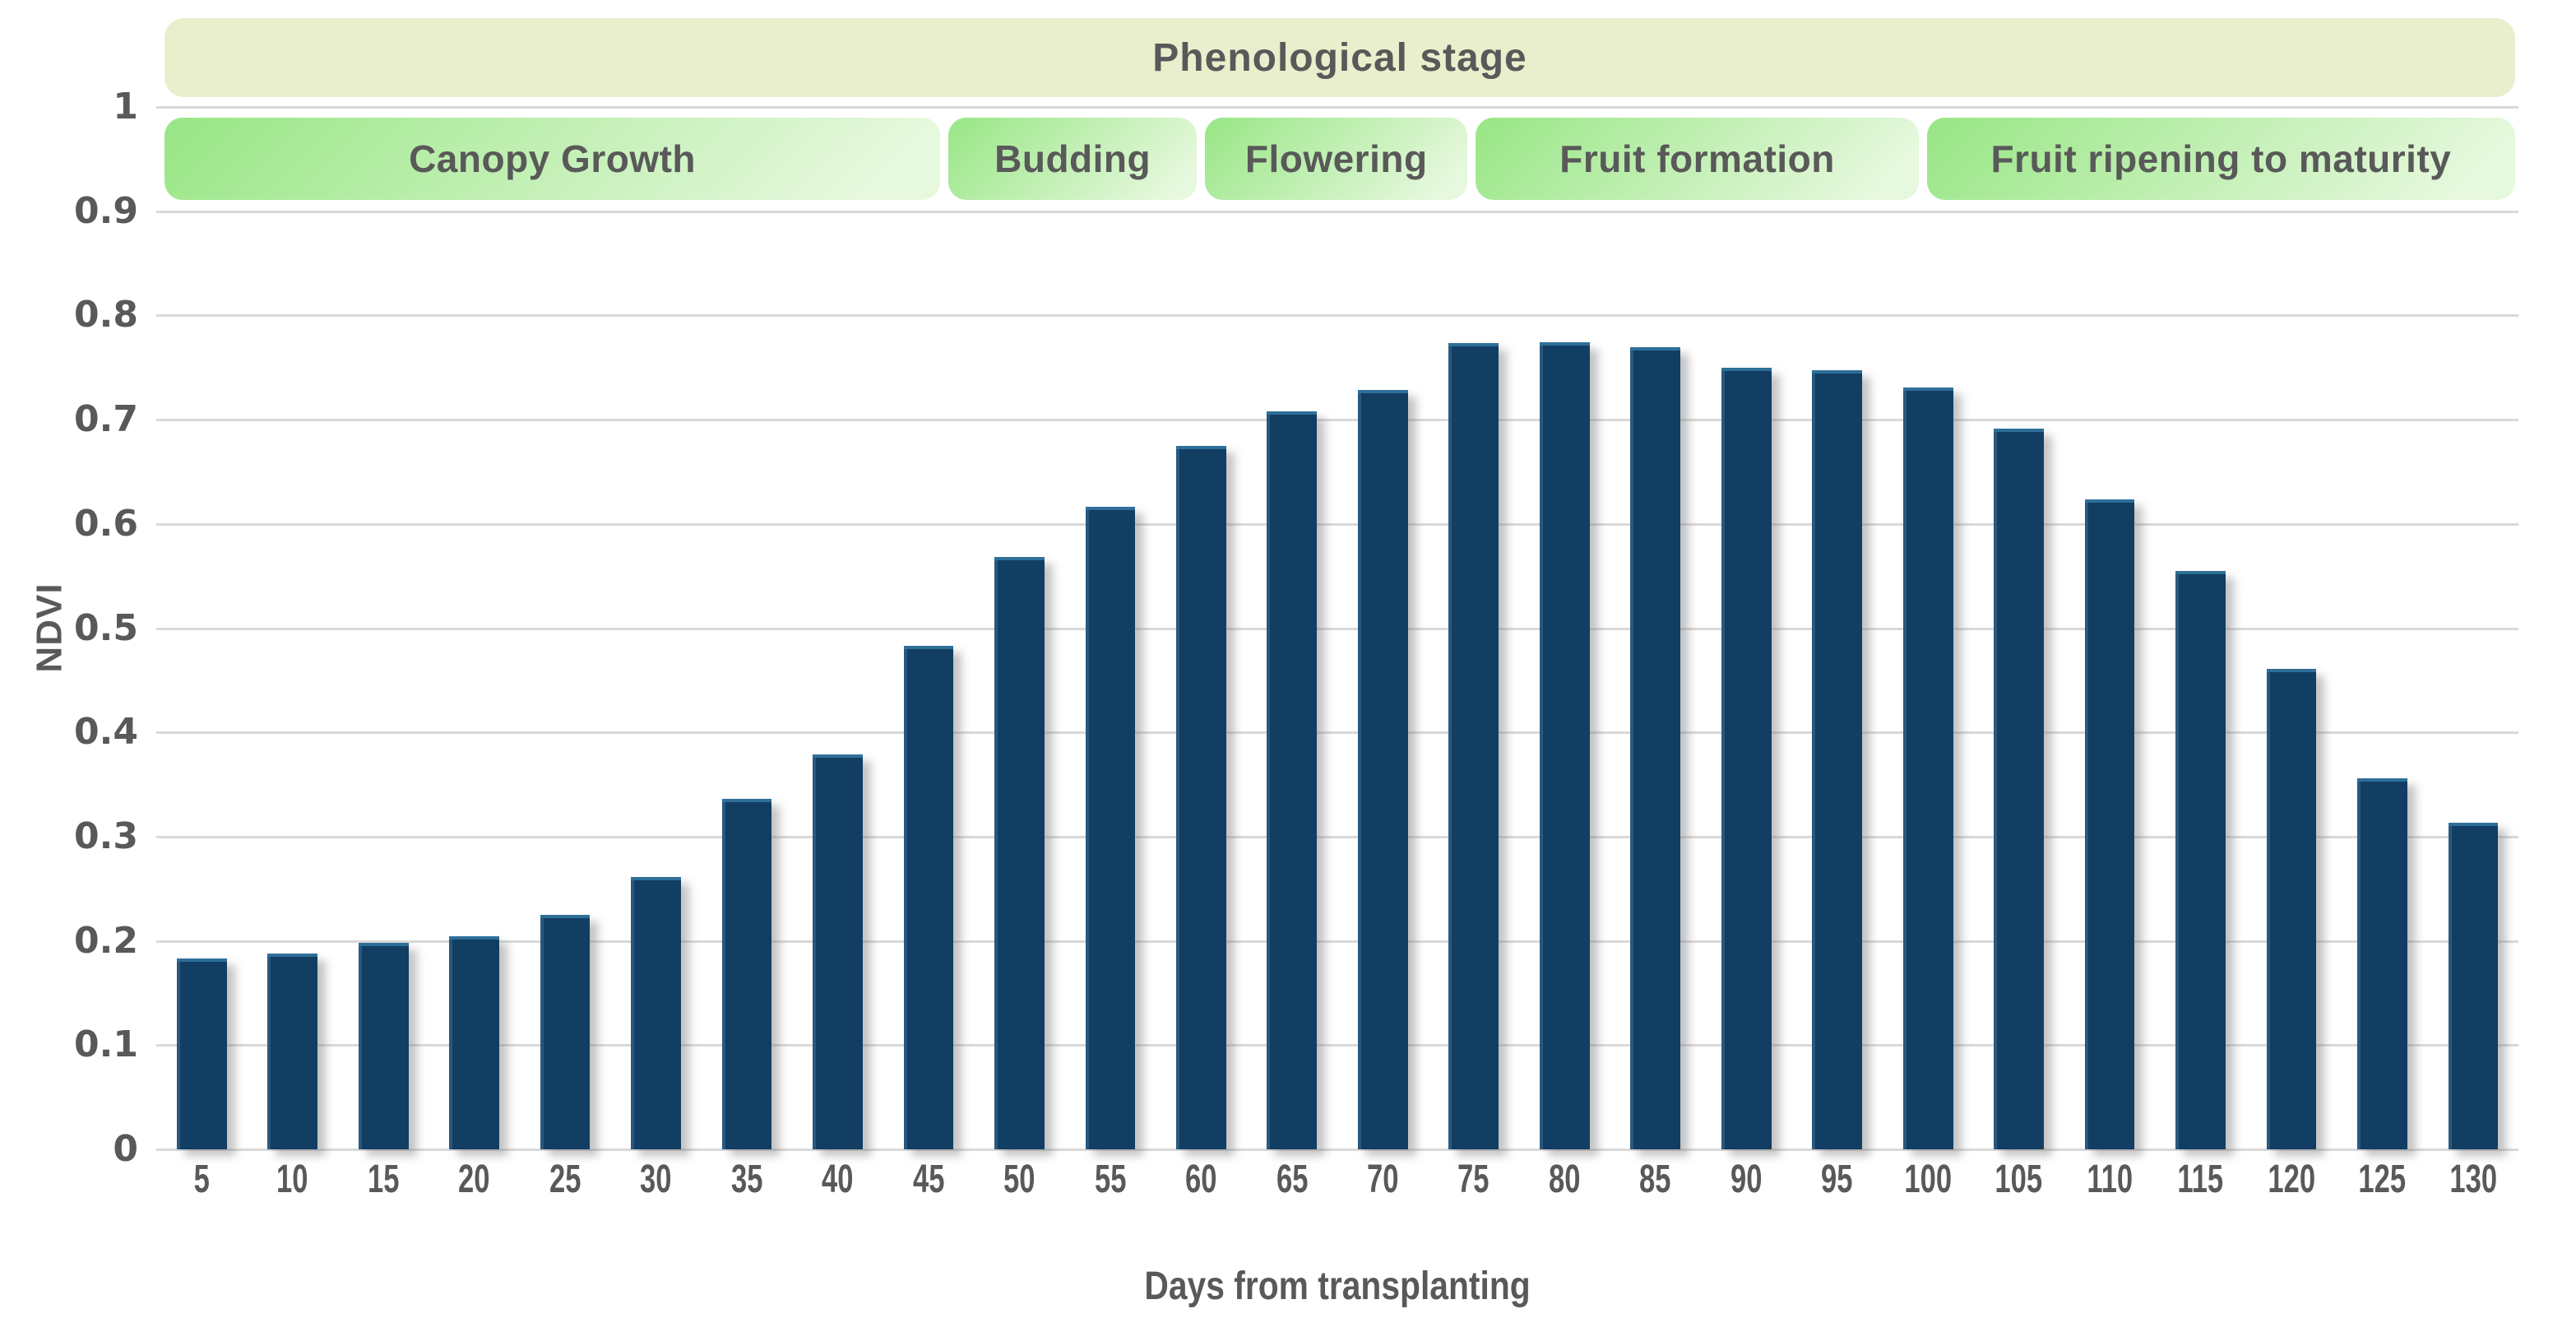 The width and height of the screenshot is (2576, 1332). I want to click on y-gridline-0.2, so click(1337, 941).